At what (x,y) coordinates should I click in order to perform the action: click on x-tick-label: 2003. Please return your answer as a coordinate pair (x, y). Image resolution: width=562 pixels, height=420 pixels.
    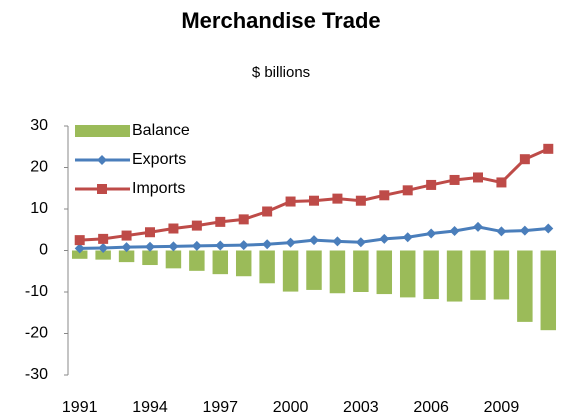
    Looking at the image, I should click on (361, 407).